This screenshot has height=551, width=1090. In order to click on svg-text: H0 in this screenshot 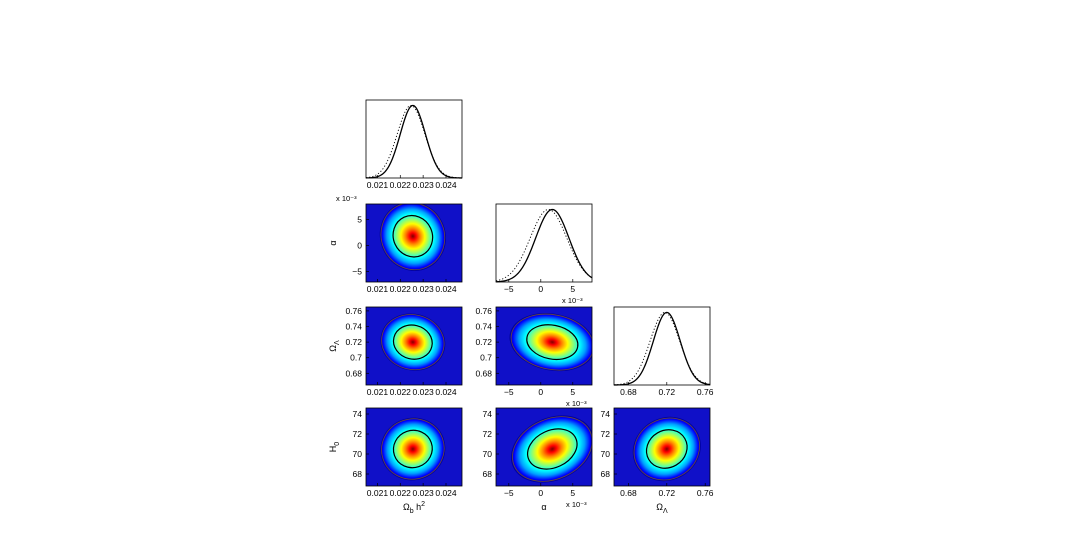, I will do `click(334, 447)`.